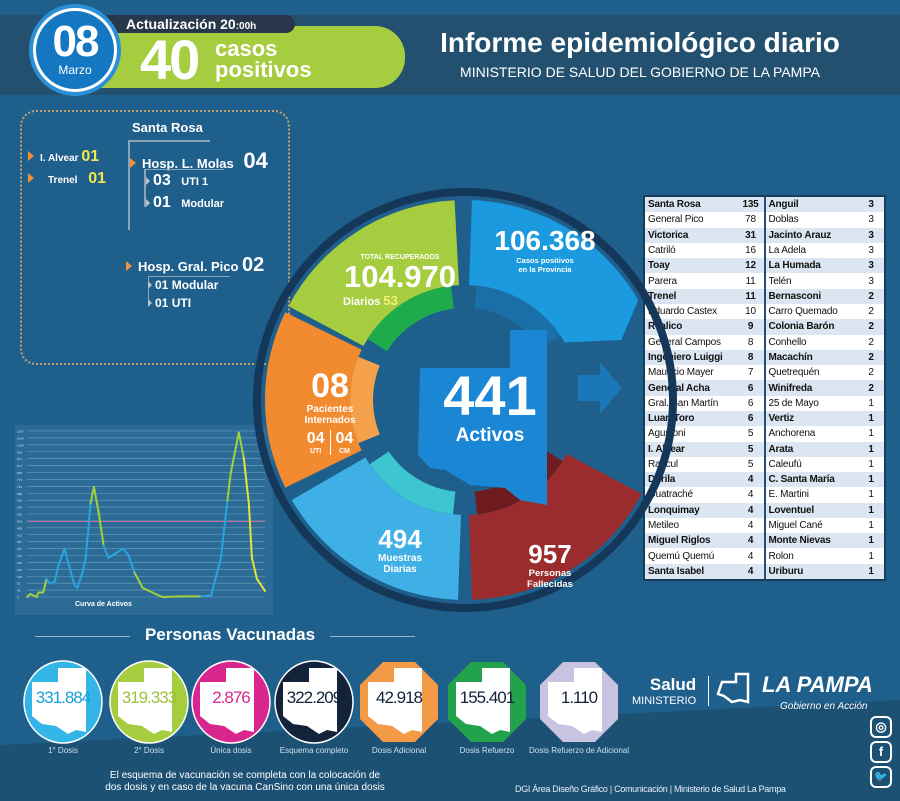 Image resolution: width=900 pixels, height=801 pixels. What do you see at coordinates (19, 501) in the screenshot?
I see `y-tick-label: 642` at bounding box center [19, 501].